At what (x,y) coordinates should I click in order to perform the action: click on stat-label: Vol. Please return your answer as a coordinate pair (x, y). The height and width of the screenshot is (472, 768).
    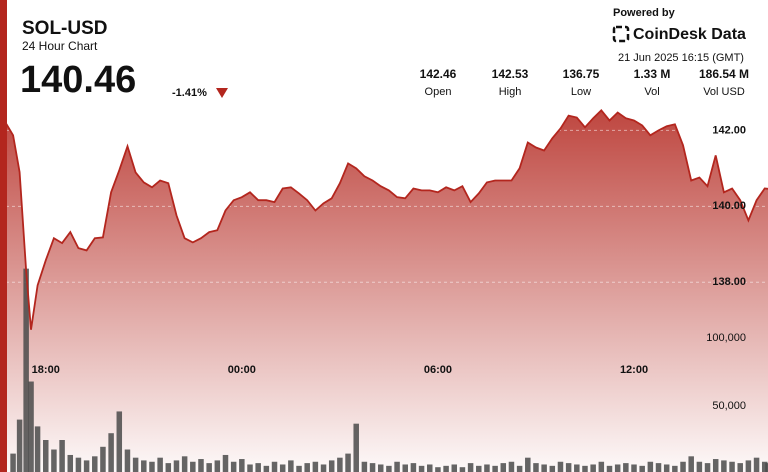
    Looking at the image, I should click on (651, 92).